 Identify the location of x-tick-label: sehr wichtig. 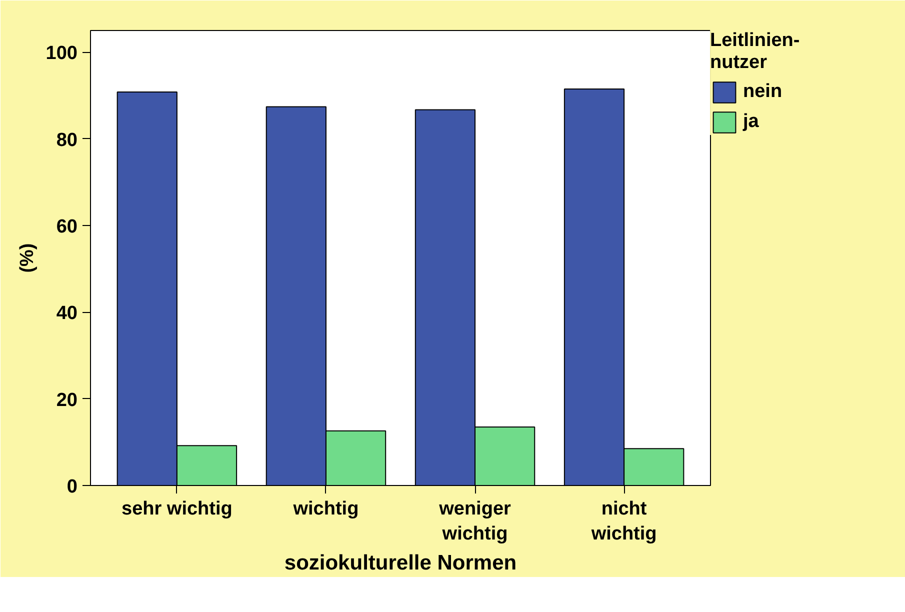
(177, 509).